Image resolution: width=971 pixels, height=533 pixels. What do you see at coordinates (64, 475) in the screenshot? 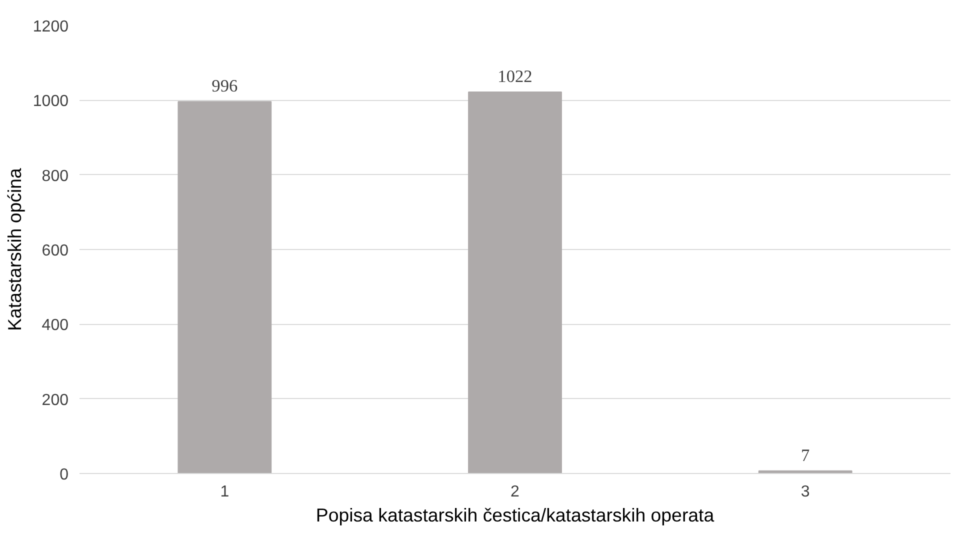
I see `y-tick-label: 0` at bounding box center [64, 475].